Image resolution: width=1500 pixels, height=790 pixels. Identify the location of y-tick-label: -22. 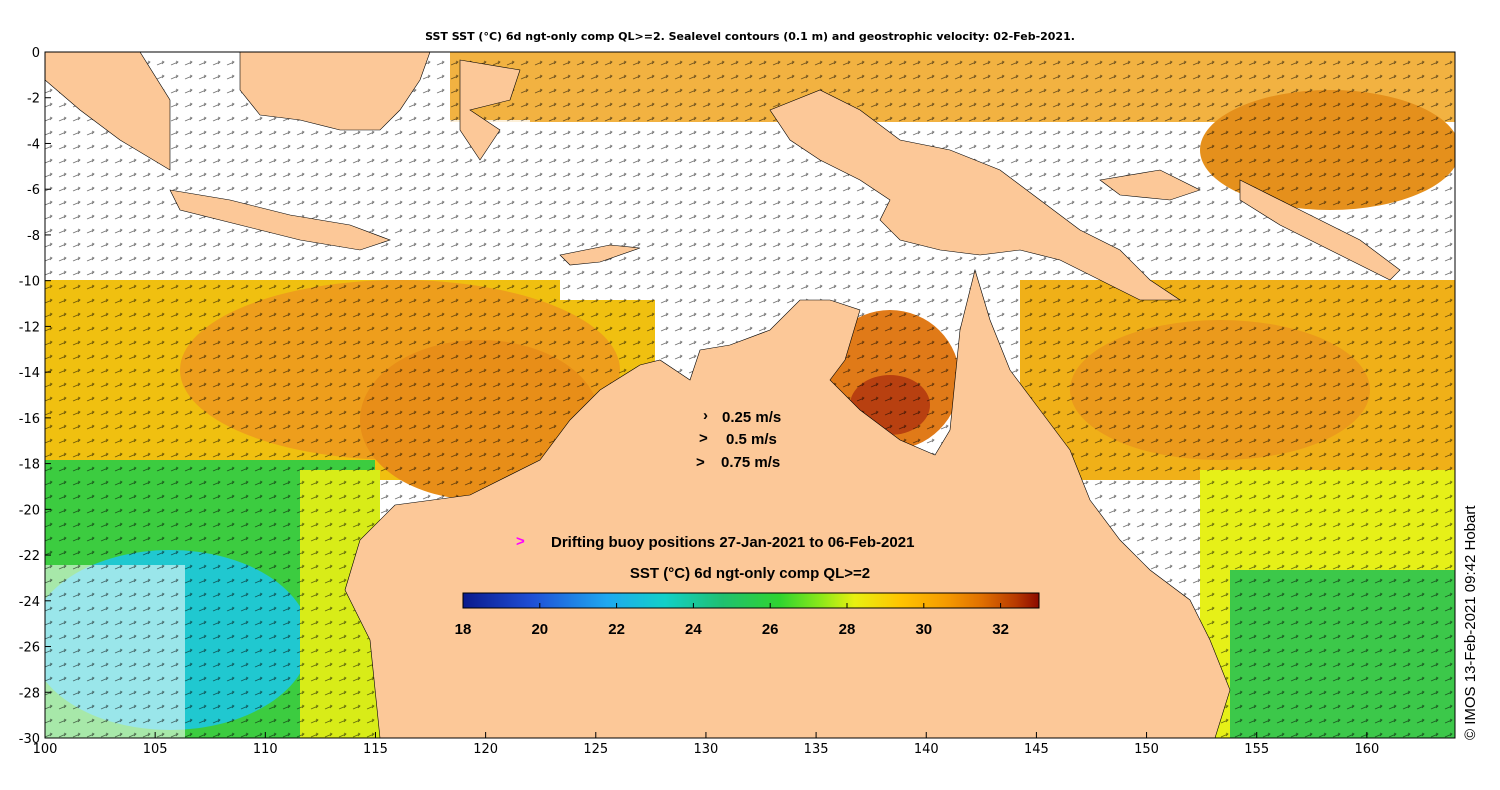
(29, 556).